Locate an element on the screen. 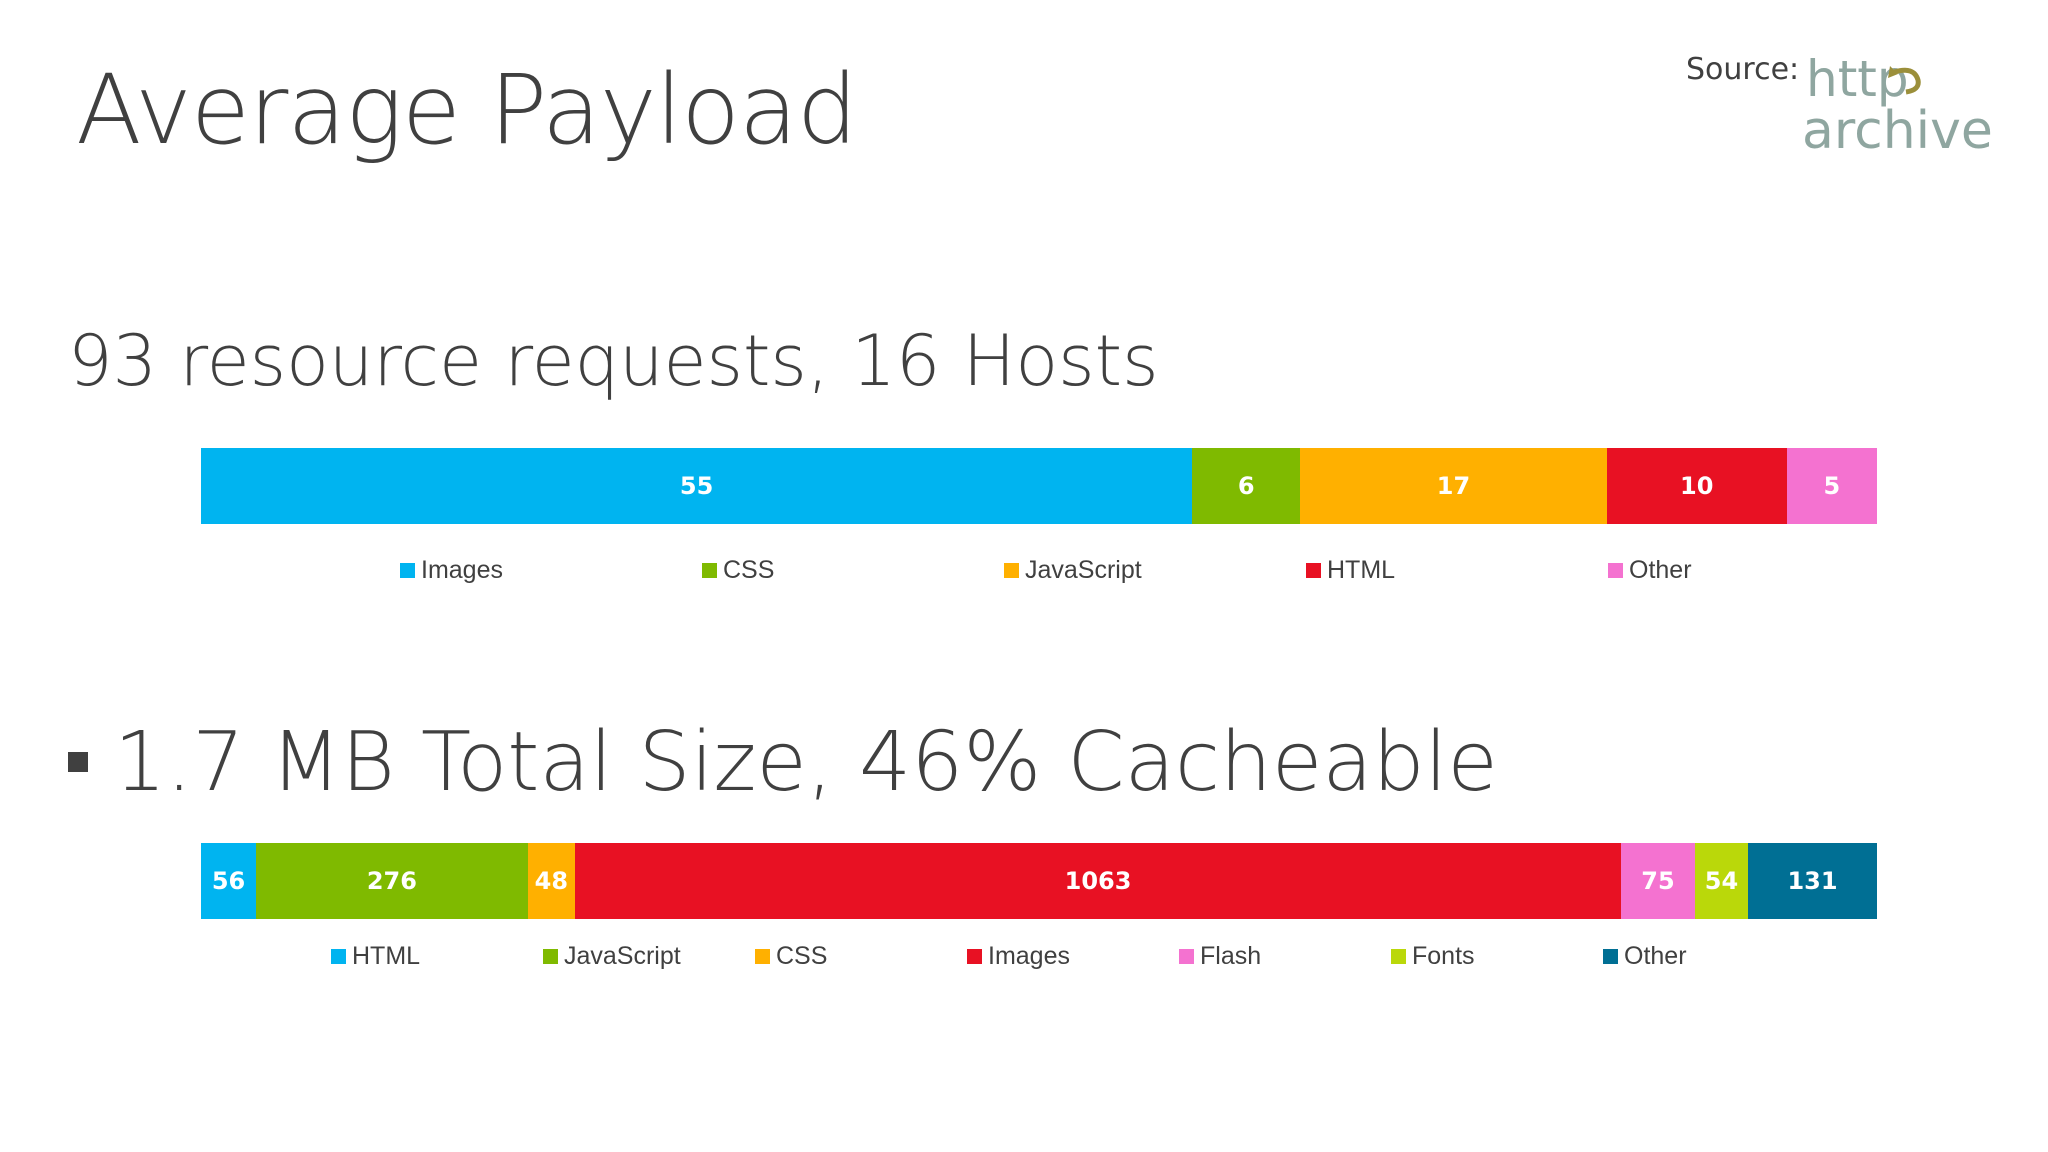 The height and width of the screenshot is (1152, 2048). bullet-icon is located at coordinates (78, 762).